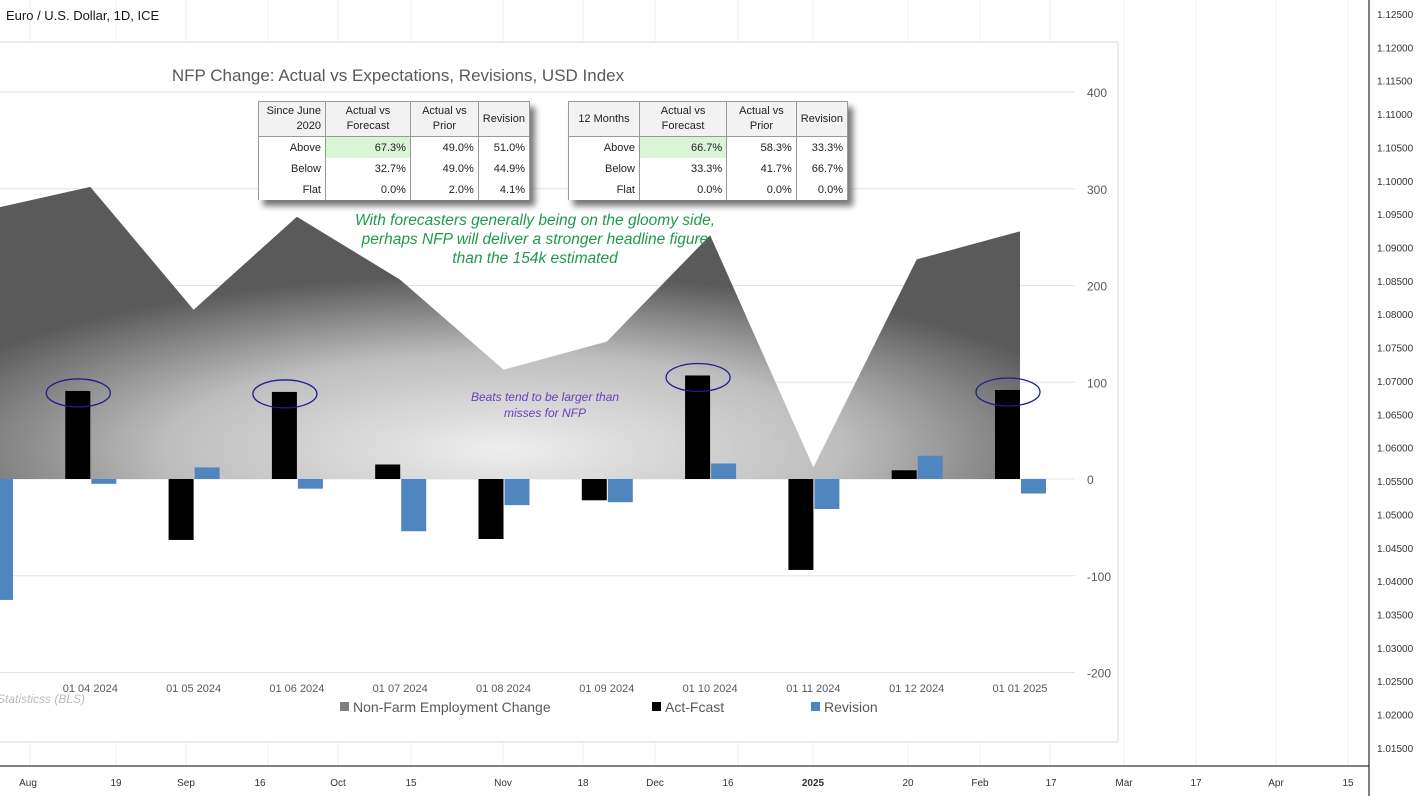  What do you see at coordinates (694, 707) in the screenshot?
I see `legend-label: Act-Fcast` at bounding box center [694, 707].